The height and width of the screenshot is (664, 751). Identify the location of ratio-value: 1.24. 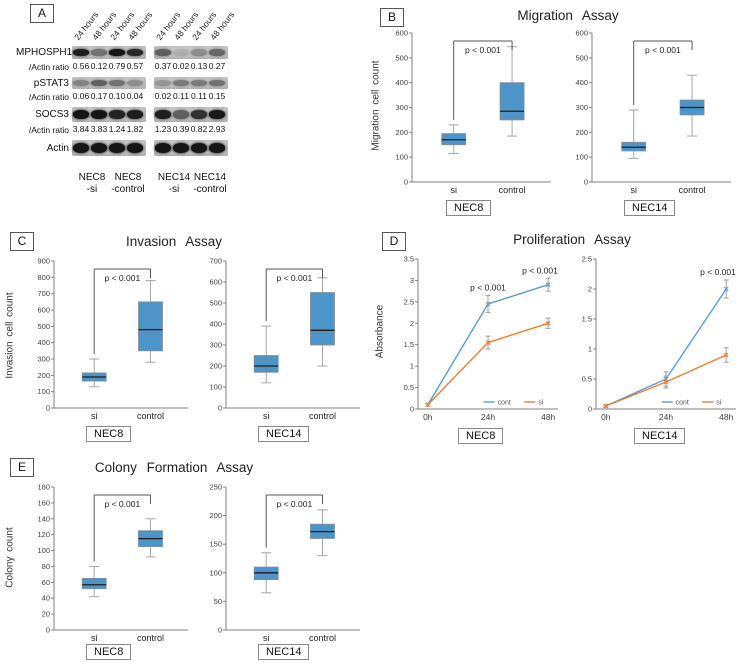
(117, 129).